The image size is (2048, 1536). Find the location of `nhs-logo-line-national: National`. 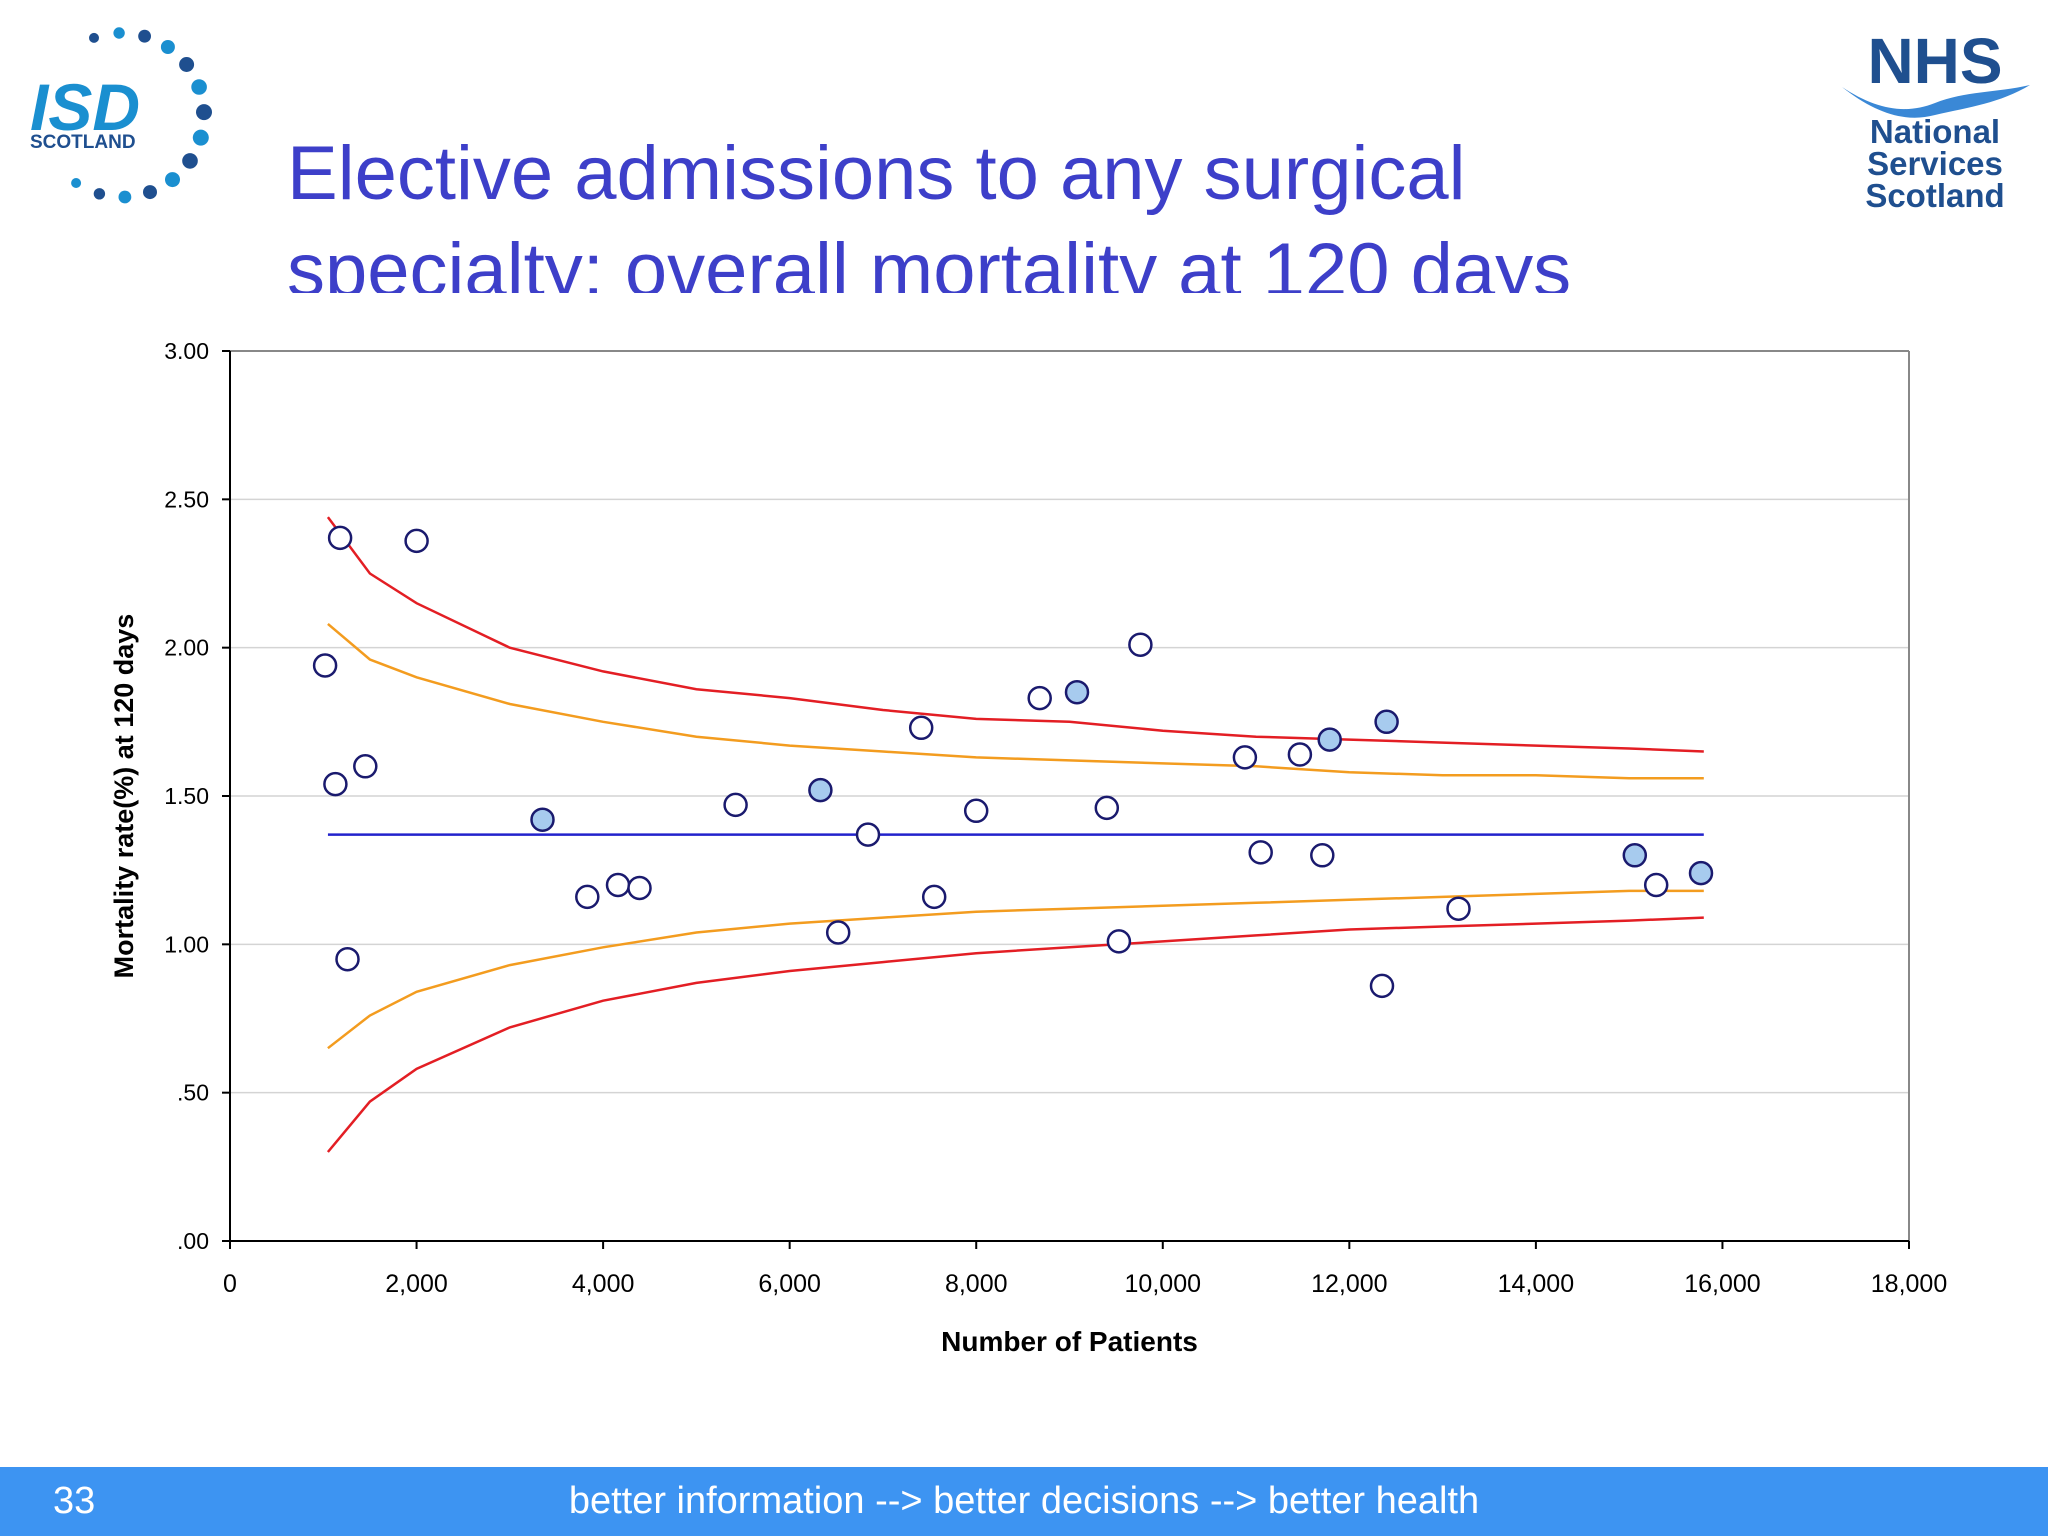

nhs-logo-line-national: National is located at coordinates (1935, 131).